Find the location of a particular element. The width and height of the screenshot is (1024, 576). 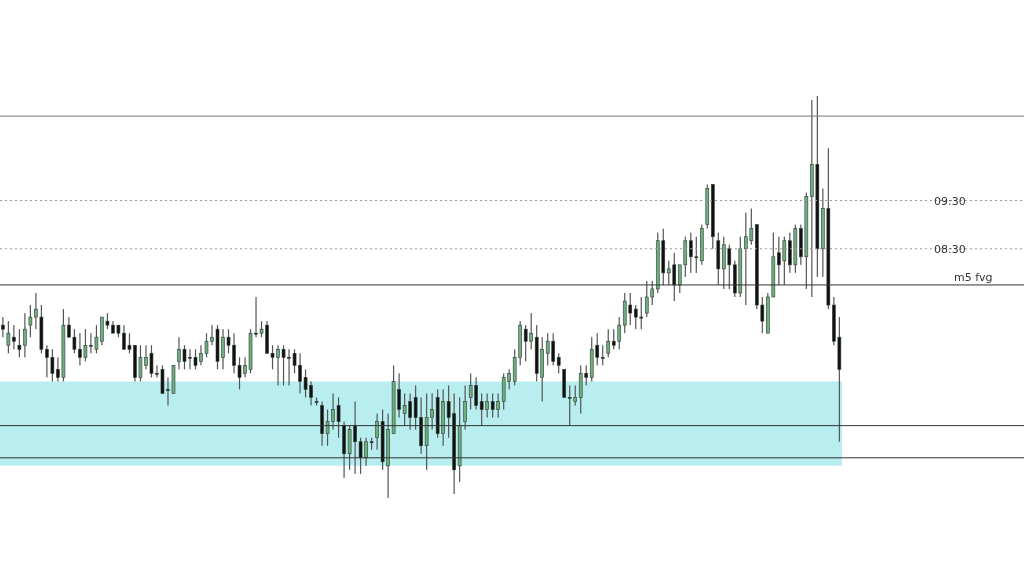

ref-line-label: m5 fvg is located at coordinates (973, 277).